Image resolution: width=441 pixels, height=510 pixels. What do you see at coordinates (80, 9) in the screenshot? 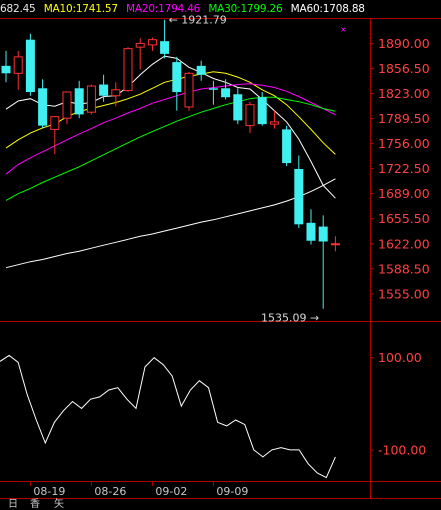
I see `legend-ma10: MA10:1741.57` at bounding box center [80, 9].